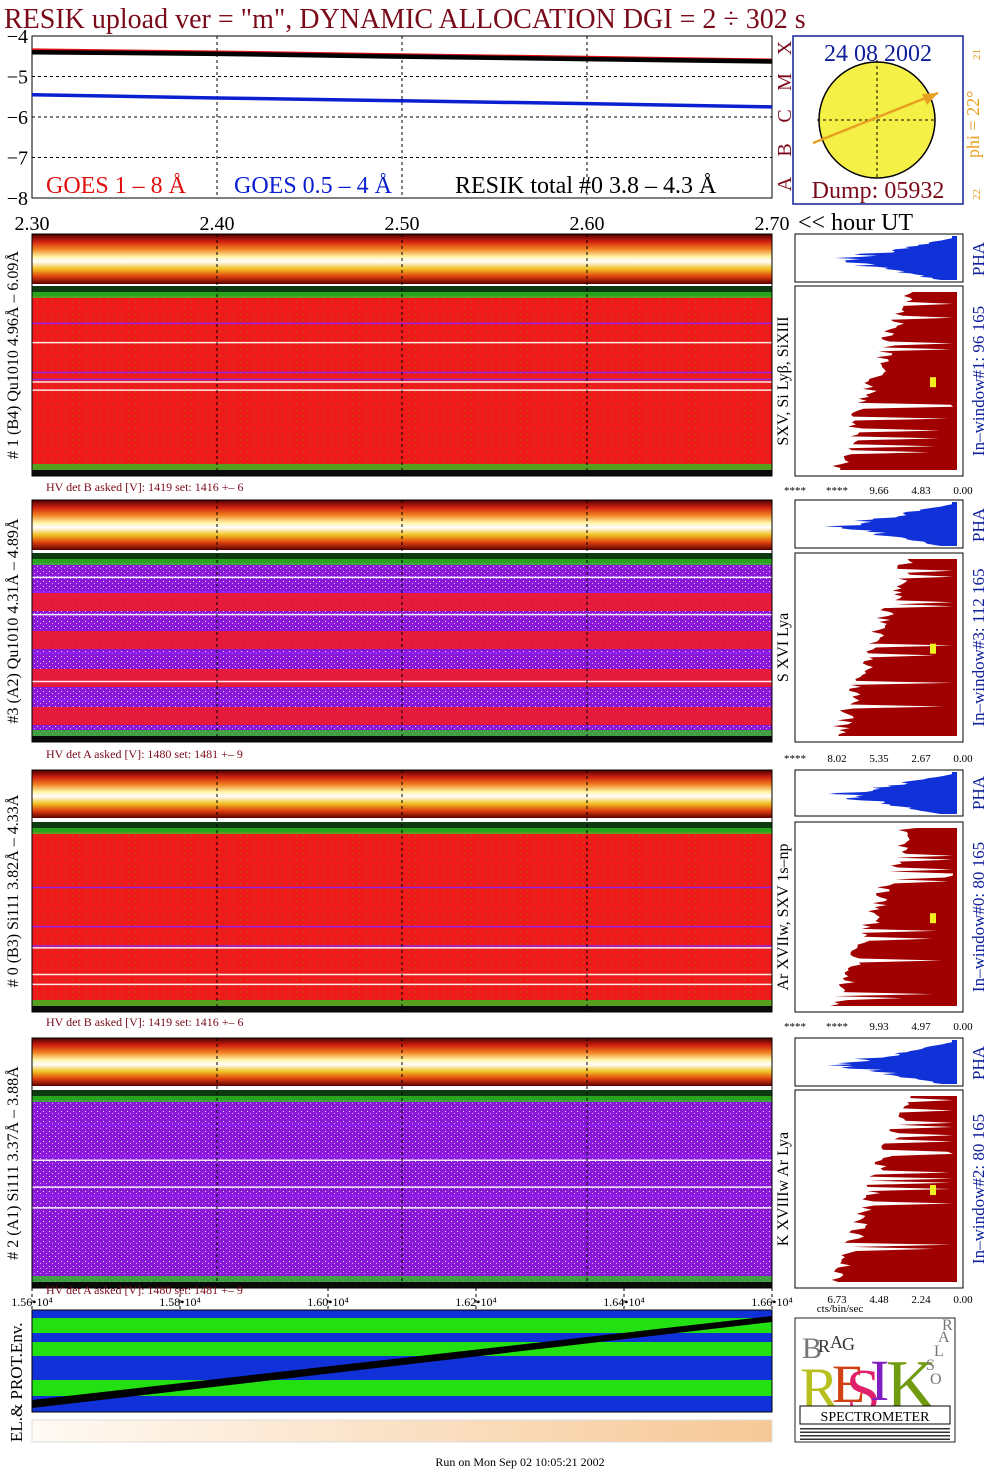  I want to click on line-id-label: S XVI Lya, so click(783, 647).